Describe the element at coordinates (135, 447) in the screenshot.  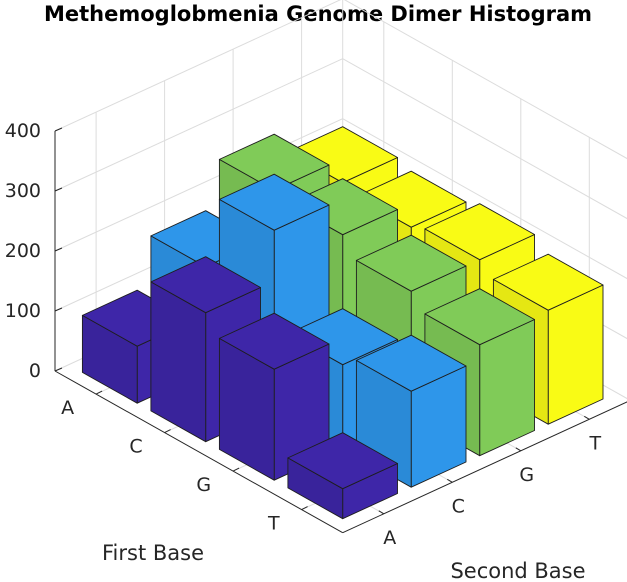
I see `first-base-tick-label: C` at that location.